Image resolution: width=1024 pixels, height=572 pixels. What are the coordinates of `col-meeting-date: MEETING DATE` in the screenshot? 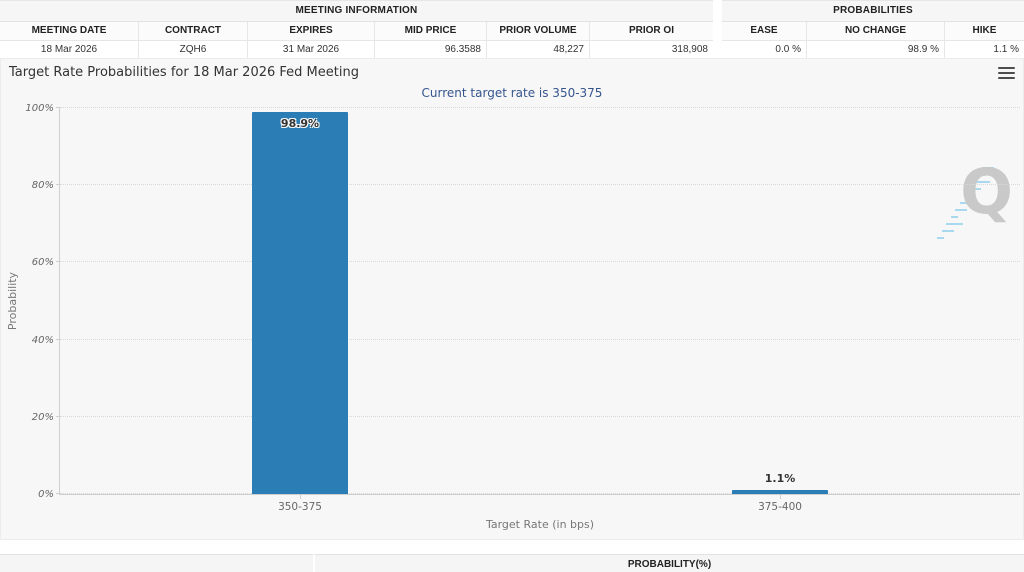 It's located at (69, 31).